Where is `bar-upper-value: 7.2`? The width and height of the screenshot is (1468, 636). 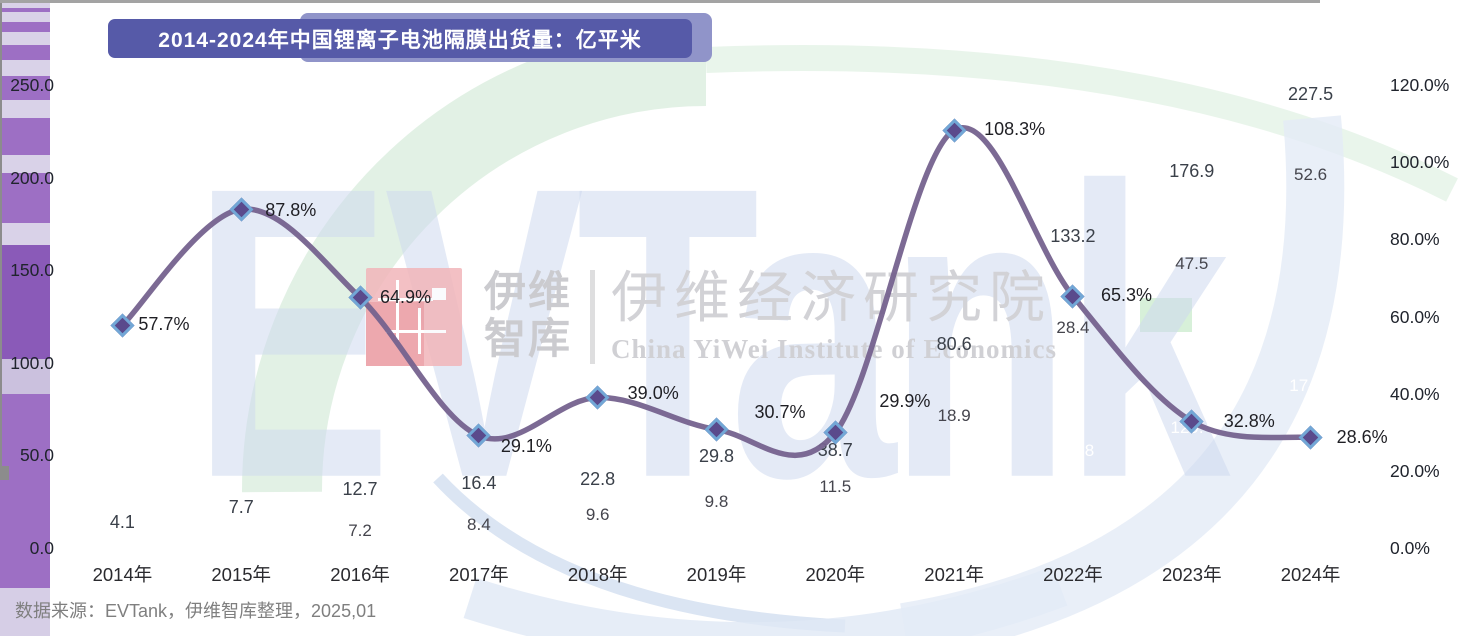
bar-upper-value: 7.2 is located at coordinates (360, 531).